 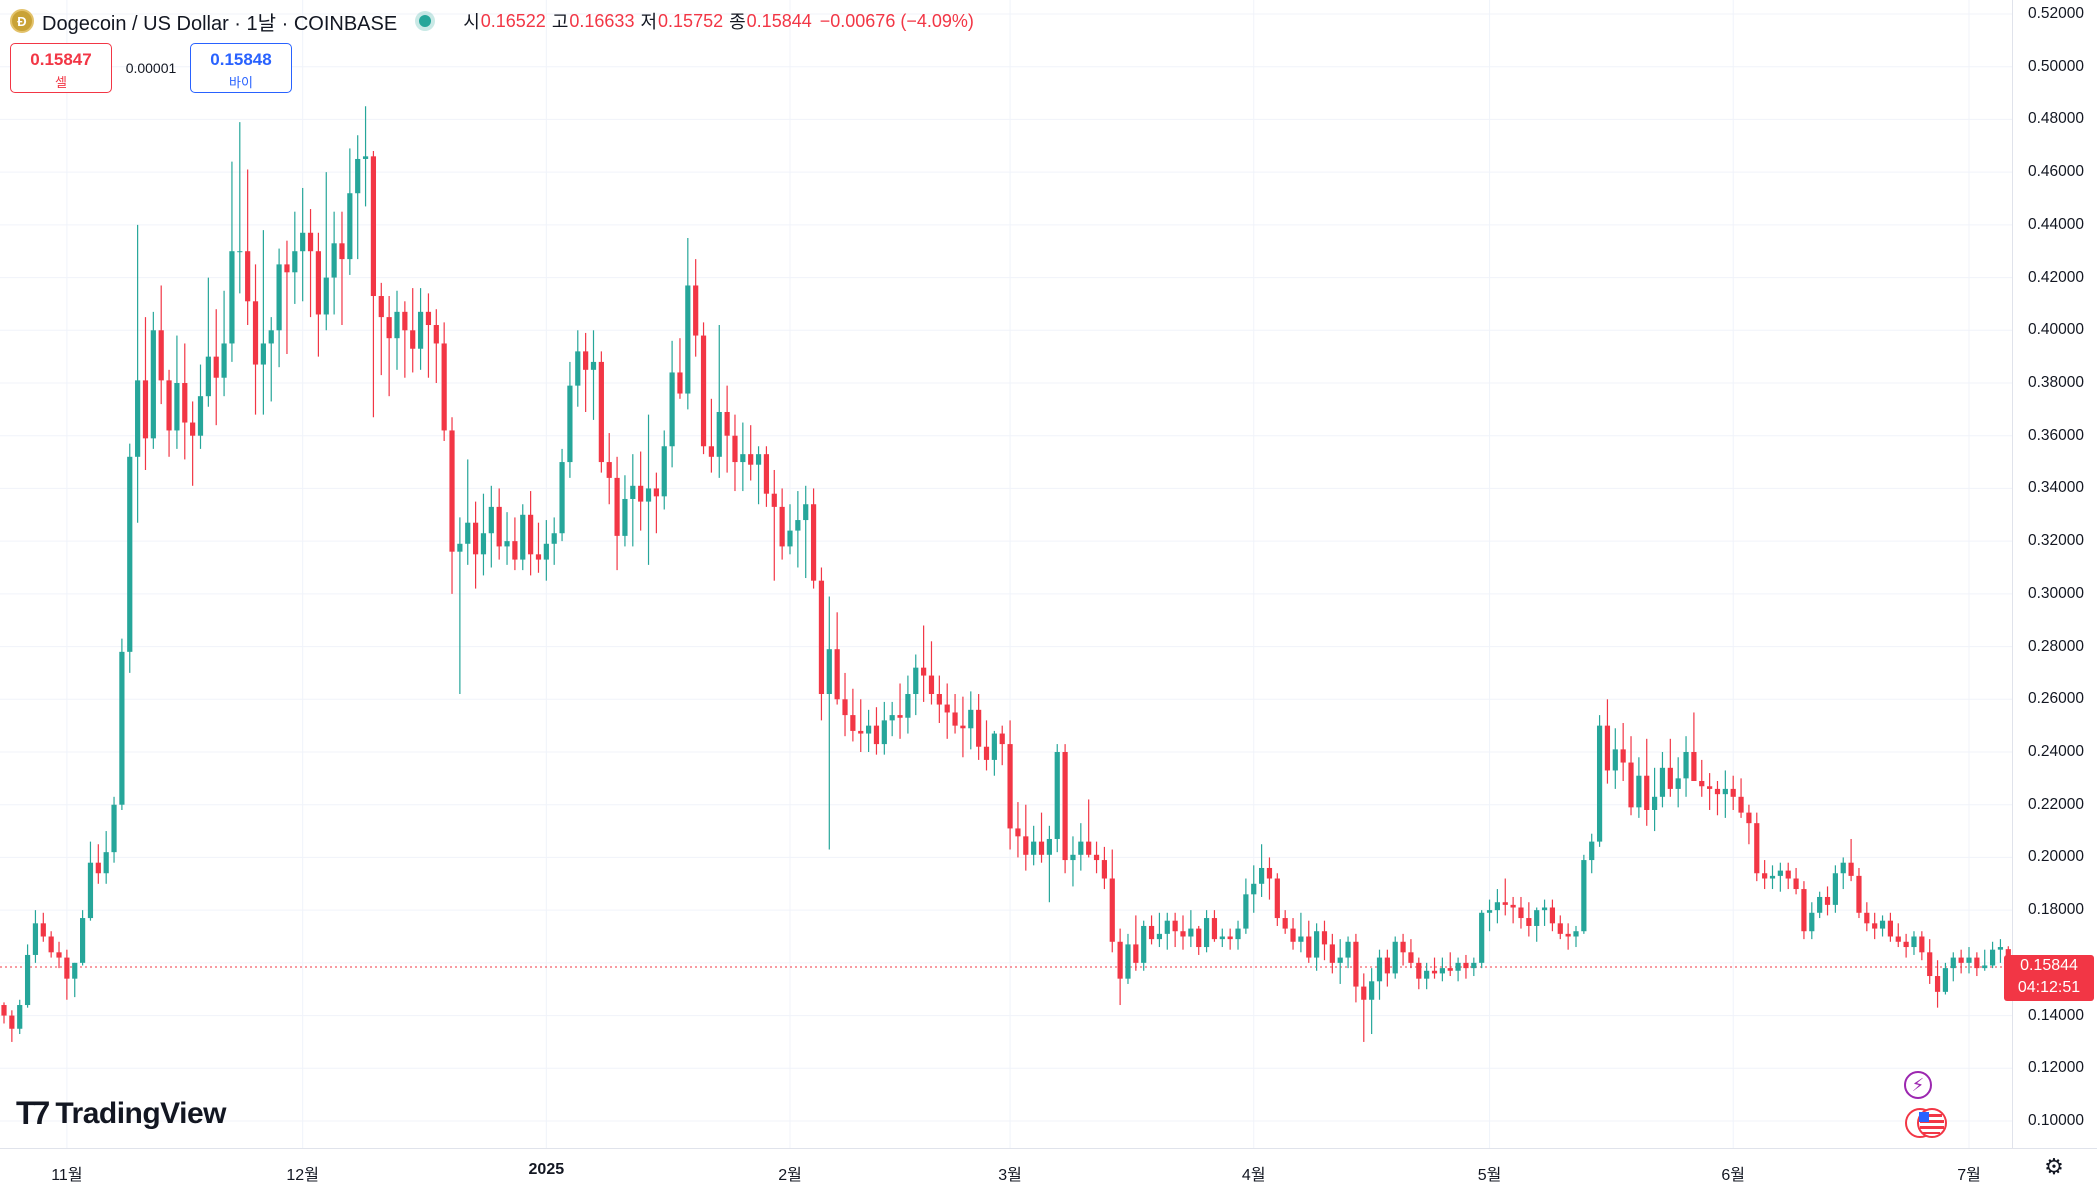 I want to click on us-flag-icon, so click(x=1926, y=1123).